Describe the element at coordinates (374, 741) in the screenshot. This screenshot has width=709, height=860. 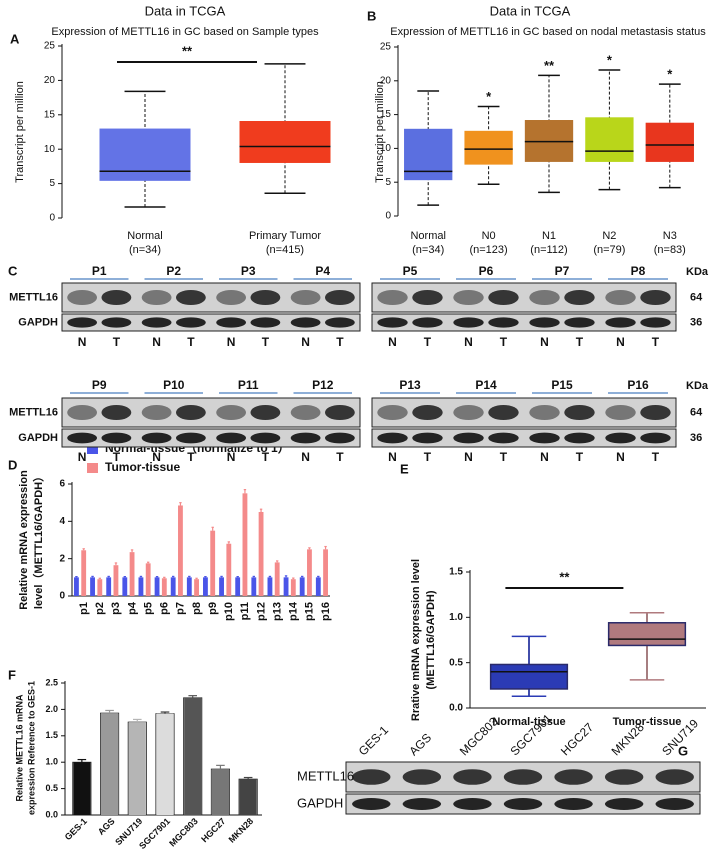
I see `cell-line-label: GES-1` at that location.